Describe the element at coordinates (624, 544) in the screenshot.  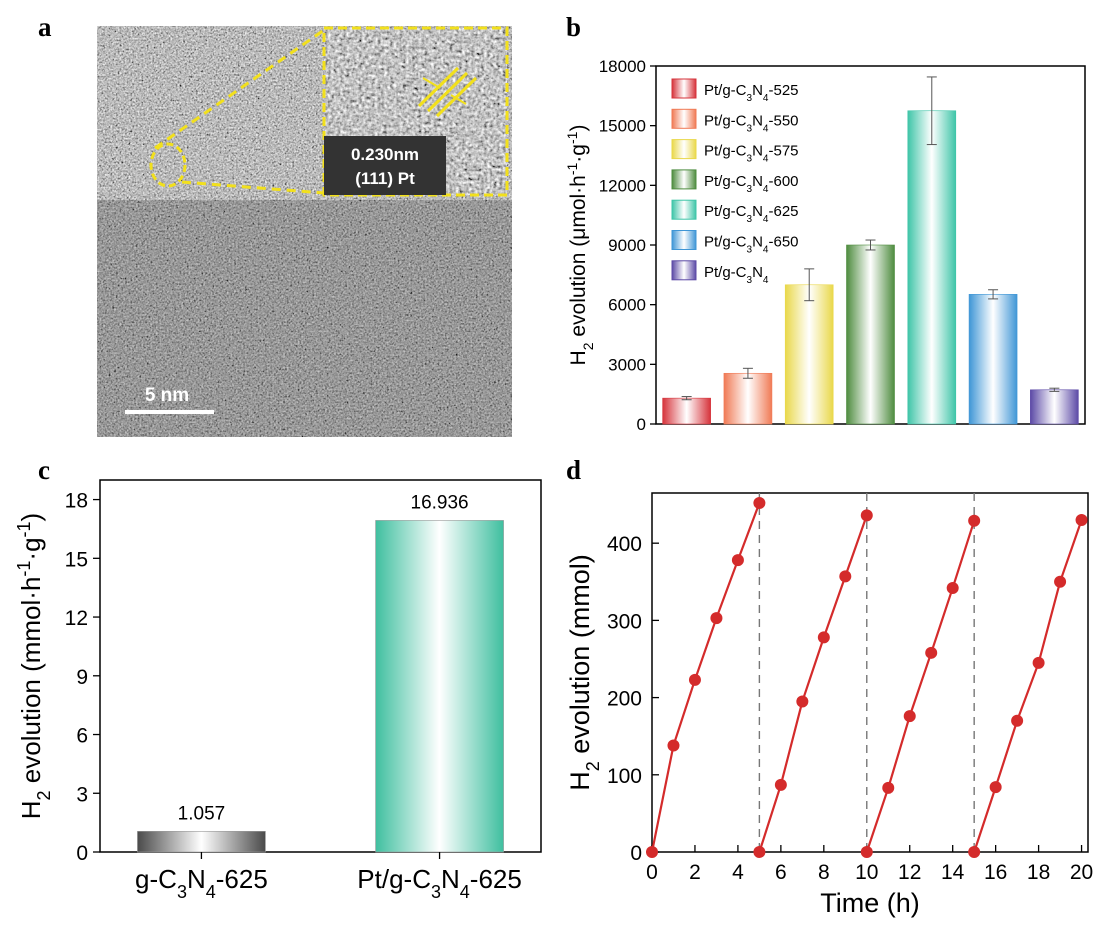
I see `y-tick-label: 400` at that location.